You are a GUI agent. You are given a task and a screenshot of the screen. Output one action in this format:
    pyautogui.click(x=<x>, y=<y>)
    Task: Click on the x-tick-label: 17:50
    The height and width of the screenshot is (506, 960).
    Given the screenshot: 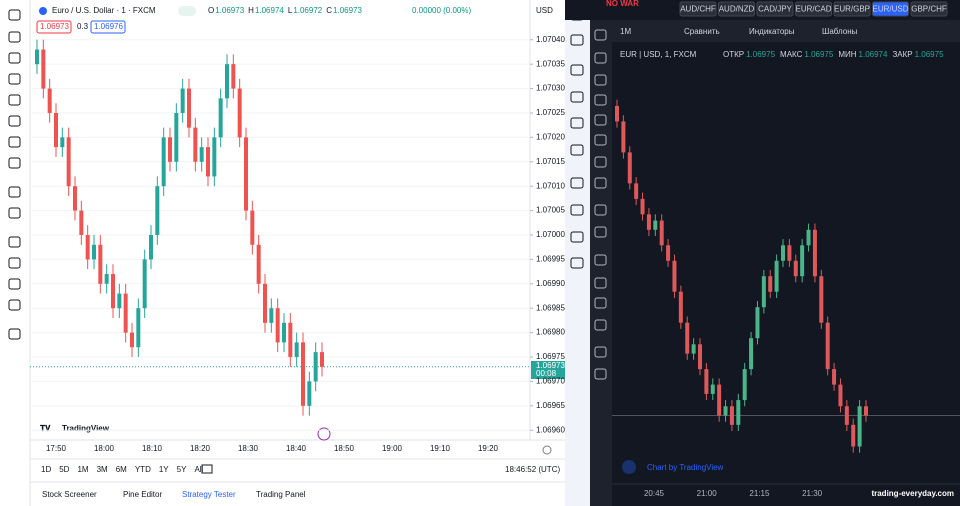 What is the action you would take?
    pyautogui.click(x=56, y=448)
    